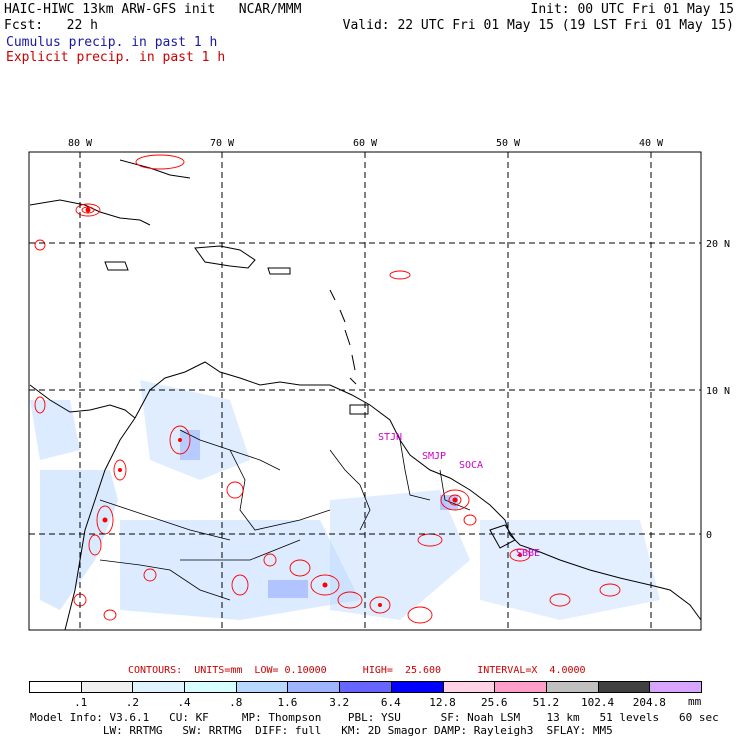  I want to click on model-title: HAIC-HIWC 13km ARW-GFS init NCAR/MMM, so click(153, 9).